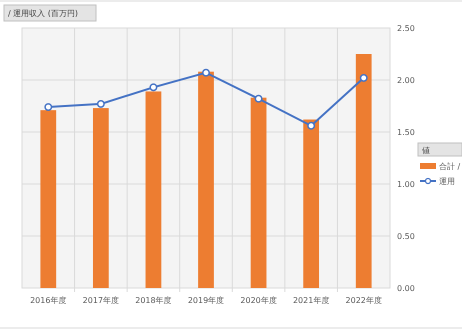 Image resolution: width=462 pixels, height=330 pixels. What do you see at coordinates (101, 300) in the screenshot?
I see `x-tick-label: 2017年度` at bounding box center [101, 300].